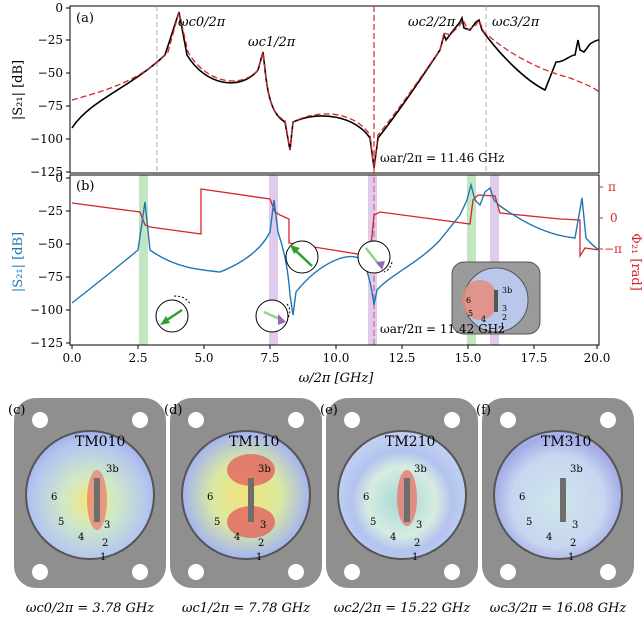 This screenshot has width=644, height=625. Describe the element at coordinates (613, 249) in the screenshot. I see `b-ytick-right-2: −π` at that location.